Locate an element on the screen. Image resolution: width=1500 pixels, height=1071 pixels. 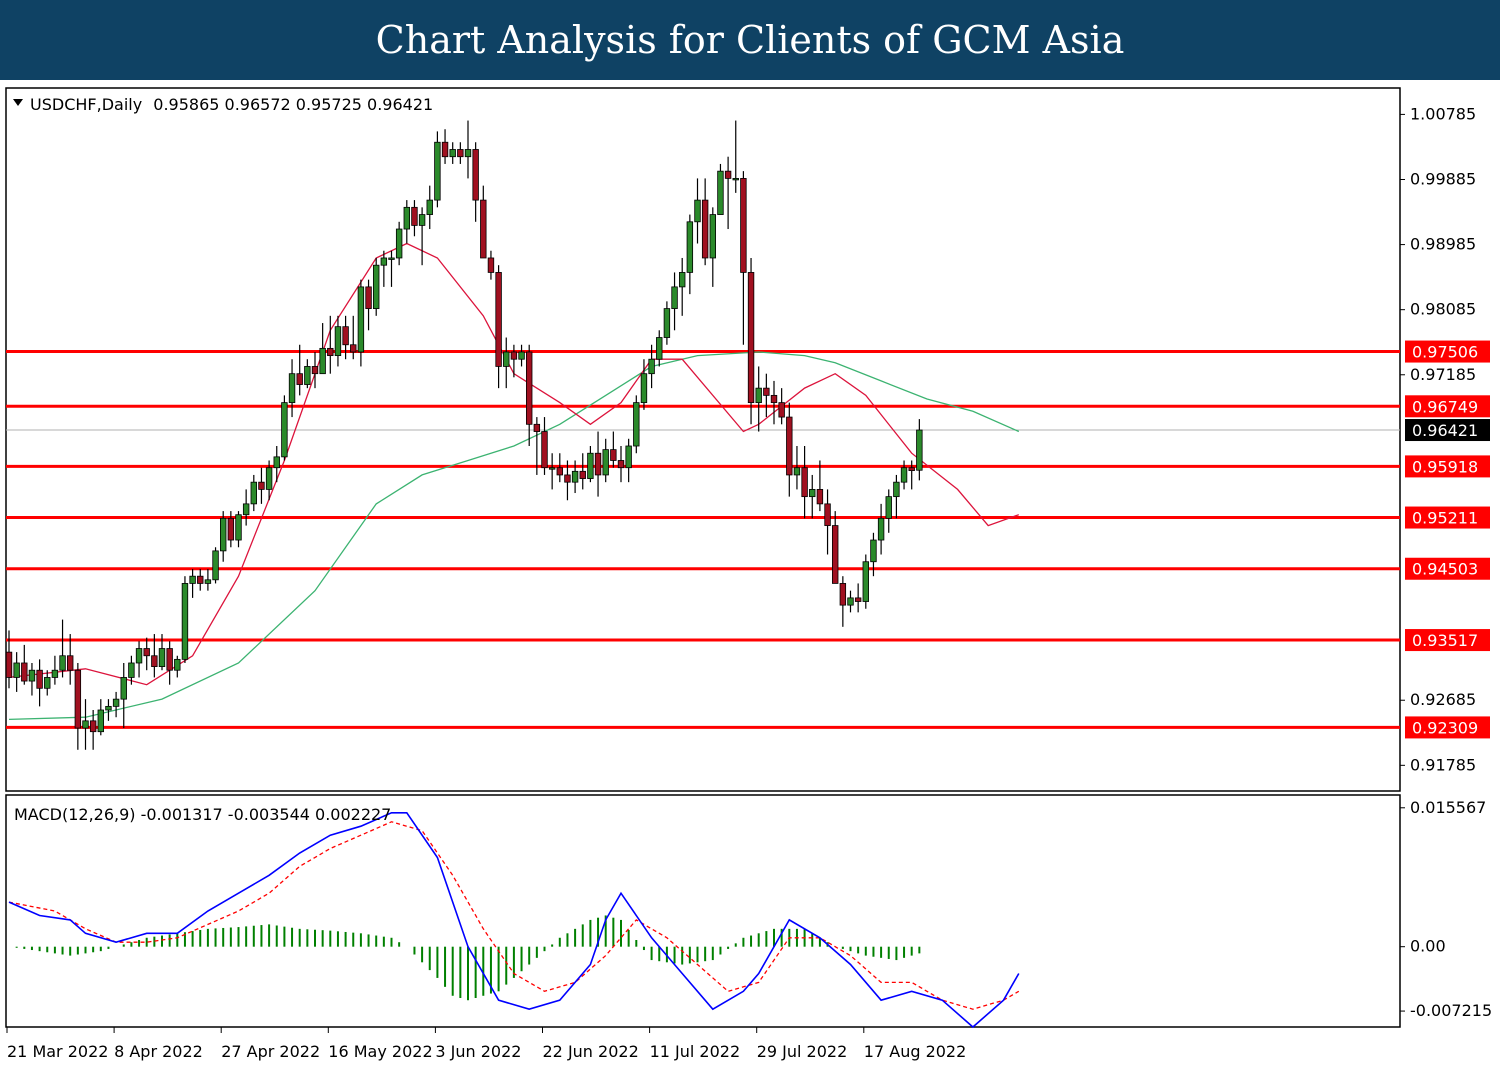
date-tick-label: 11 Jul 2022 is located at coordinates (695, 1051).